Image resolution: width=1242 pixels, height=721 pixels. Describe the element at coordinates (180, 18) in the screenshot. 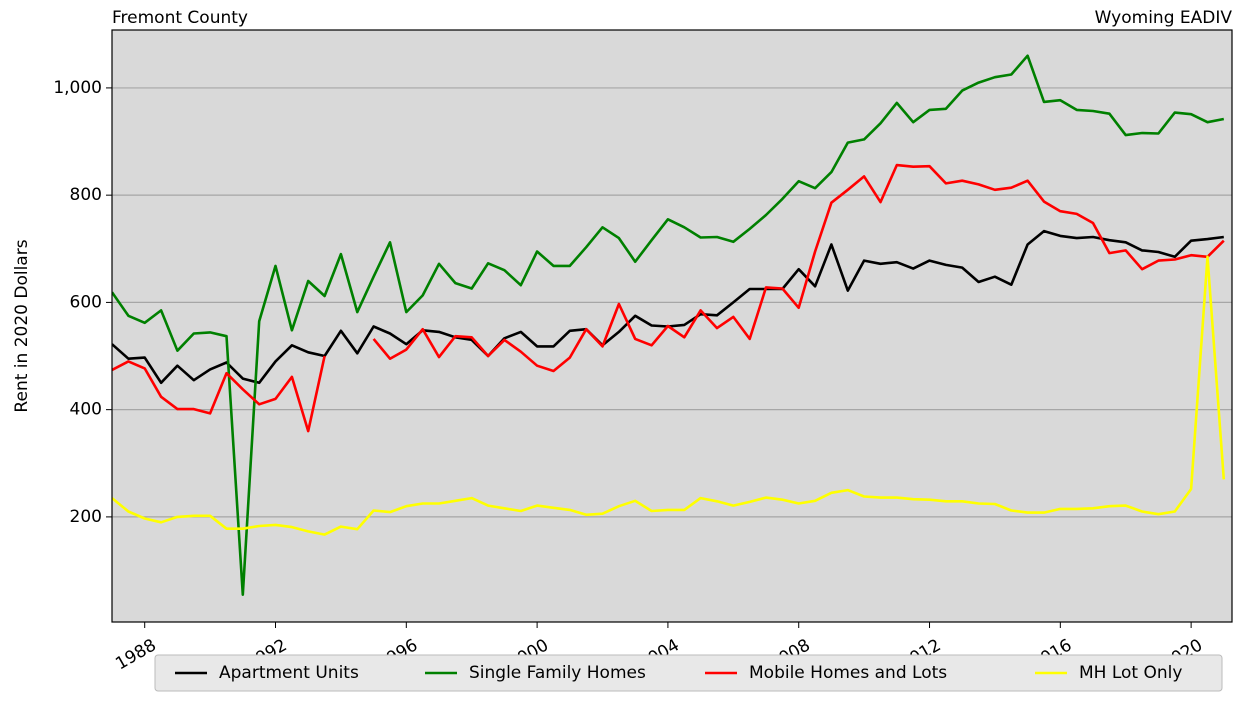

I see `chart-title: Fremont County` at that location.